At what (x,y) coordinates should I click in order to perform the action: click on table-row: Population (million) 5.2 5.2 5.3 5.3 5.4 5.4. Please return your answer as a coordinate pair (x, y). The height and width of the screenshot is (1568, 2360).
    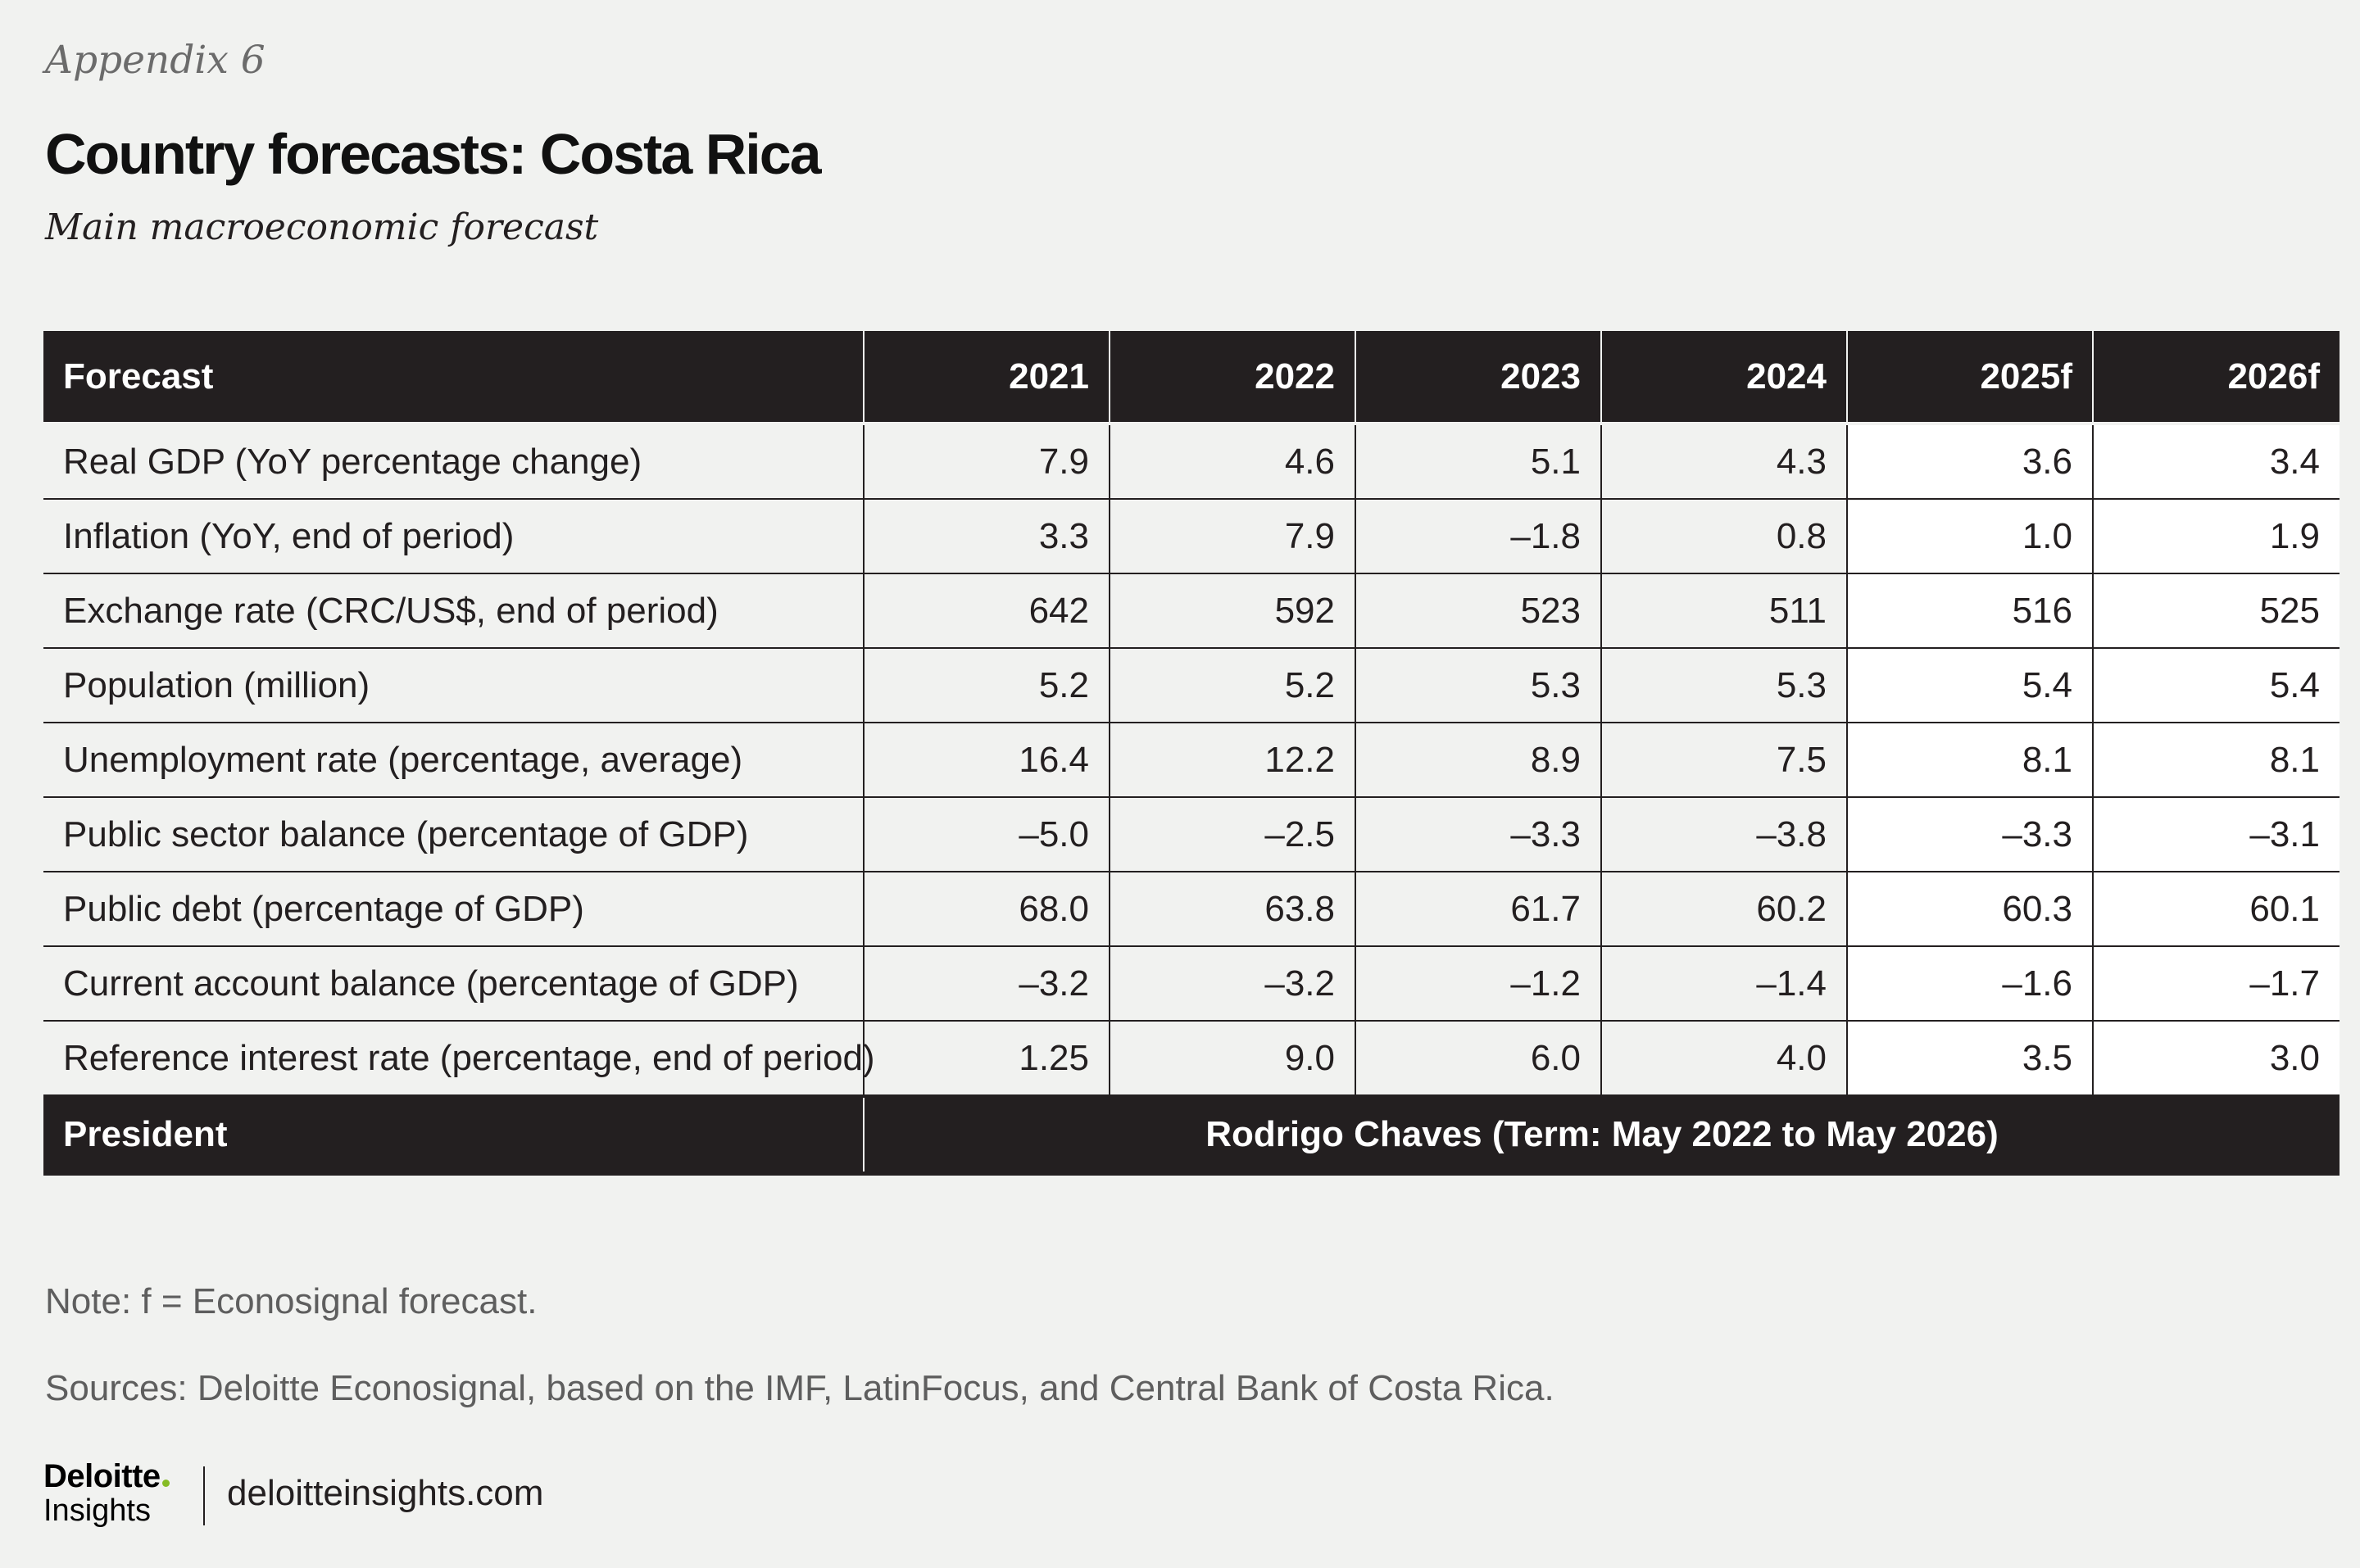
    Looking at the image, I should click on (1191, 685).